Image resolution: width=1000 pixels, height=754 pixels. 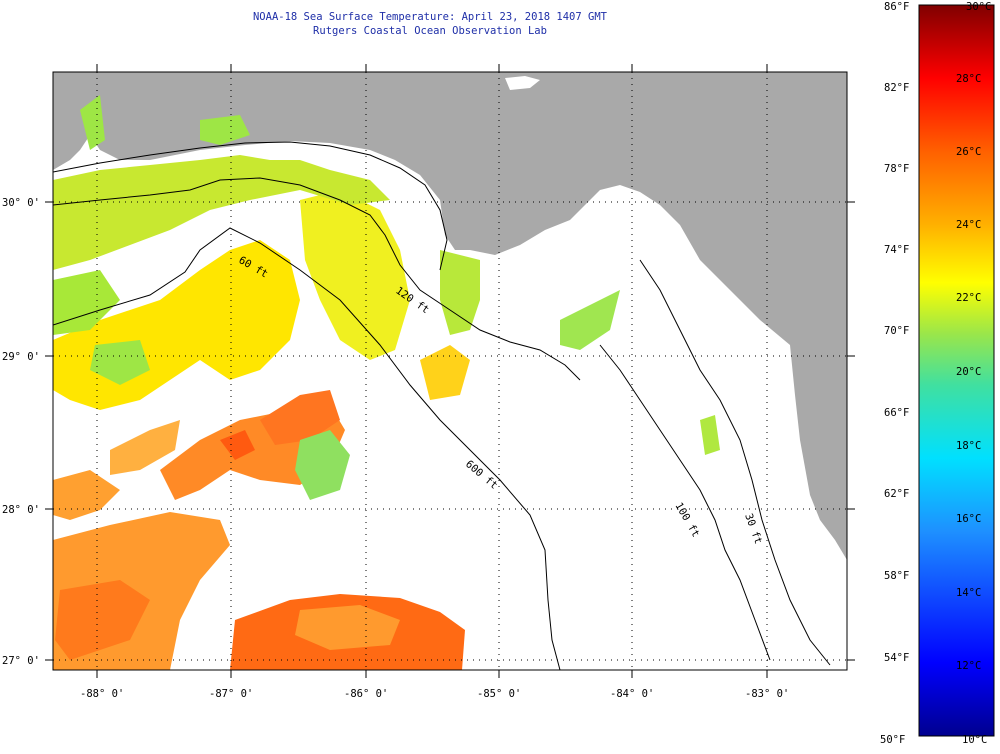 I want to click on colorbar-f-label: 78°F, so click(x=896, y=169).